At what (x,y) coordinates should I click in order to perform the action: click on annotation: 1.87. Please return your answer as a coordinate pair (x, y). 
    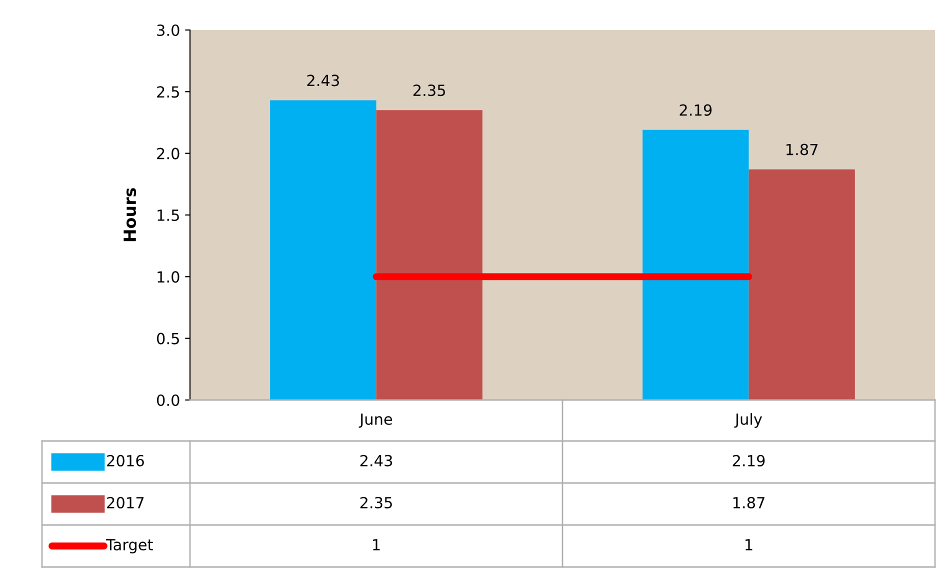
    Looking at the image, I should click on (802, 150).